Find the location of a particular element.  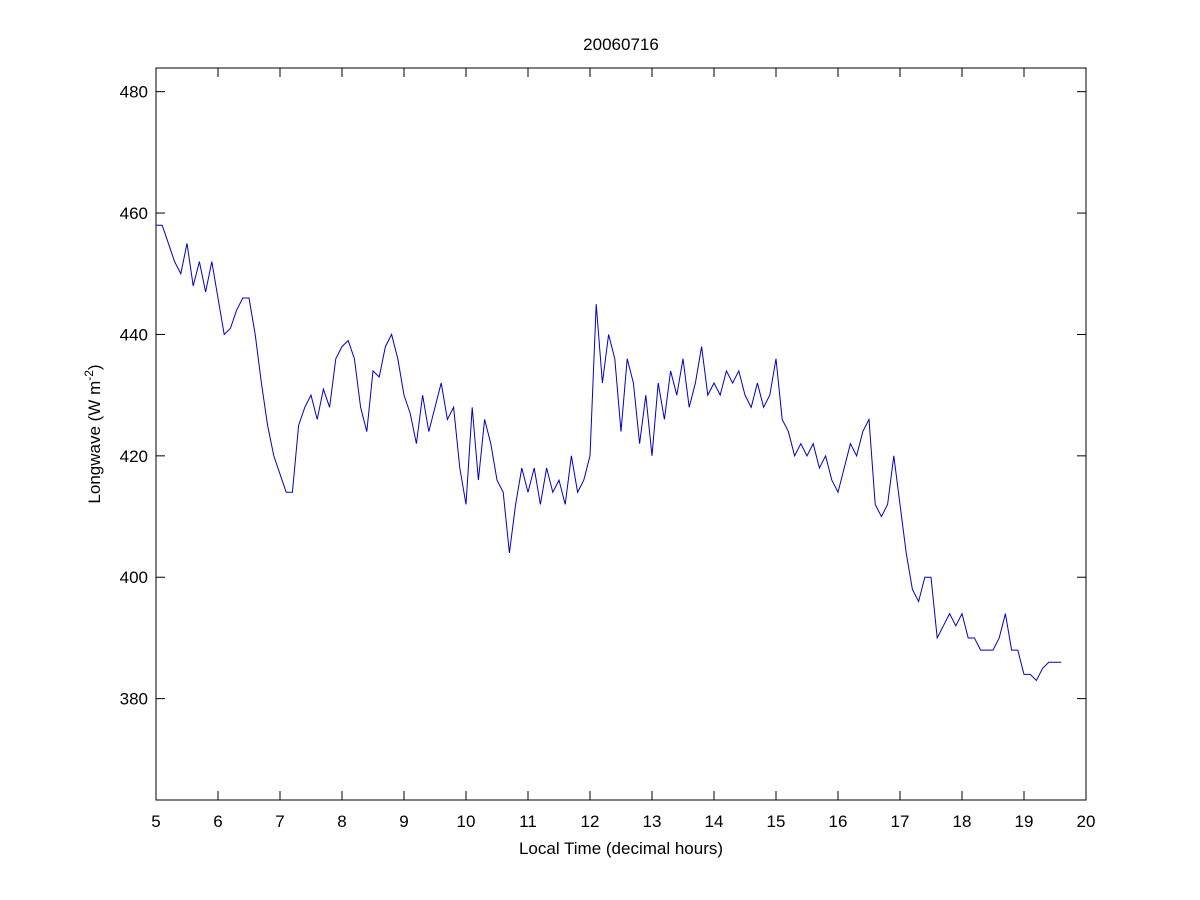

y-label-end: ) is located at coordinates (94, 367).